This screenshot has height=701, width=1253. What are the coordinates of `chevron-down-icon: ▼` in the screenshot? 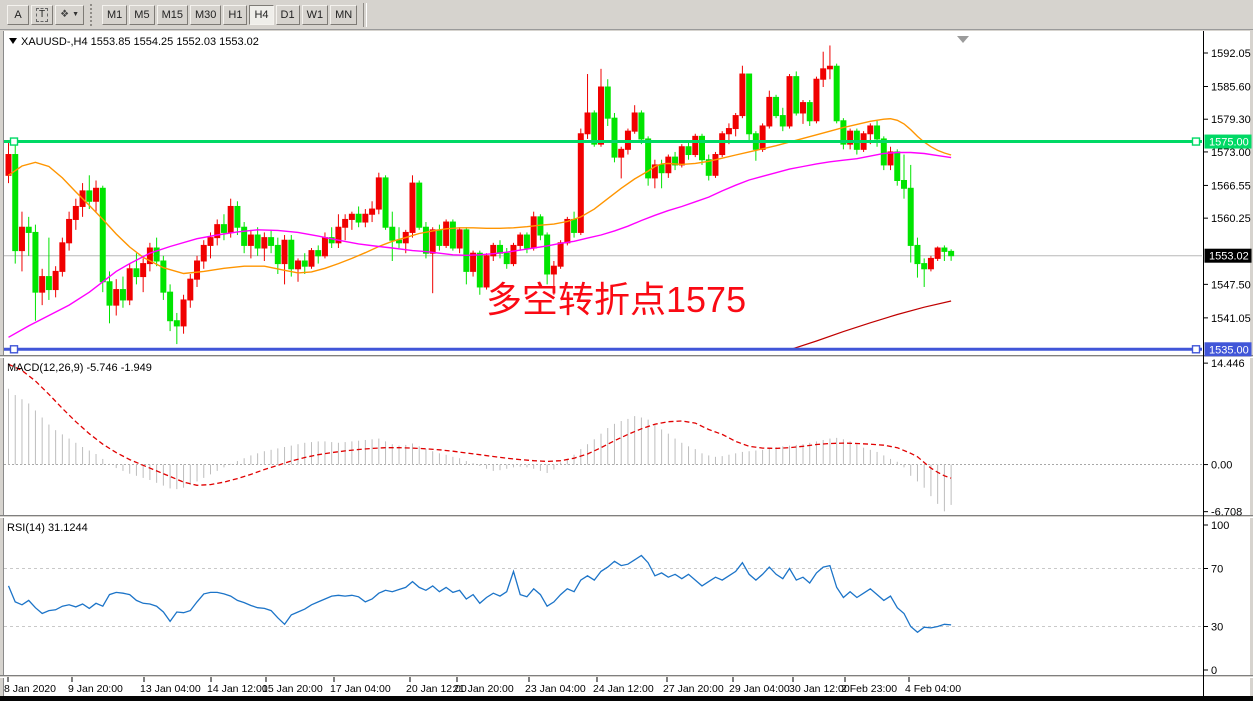 It's located at (76, 14).